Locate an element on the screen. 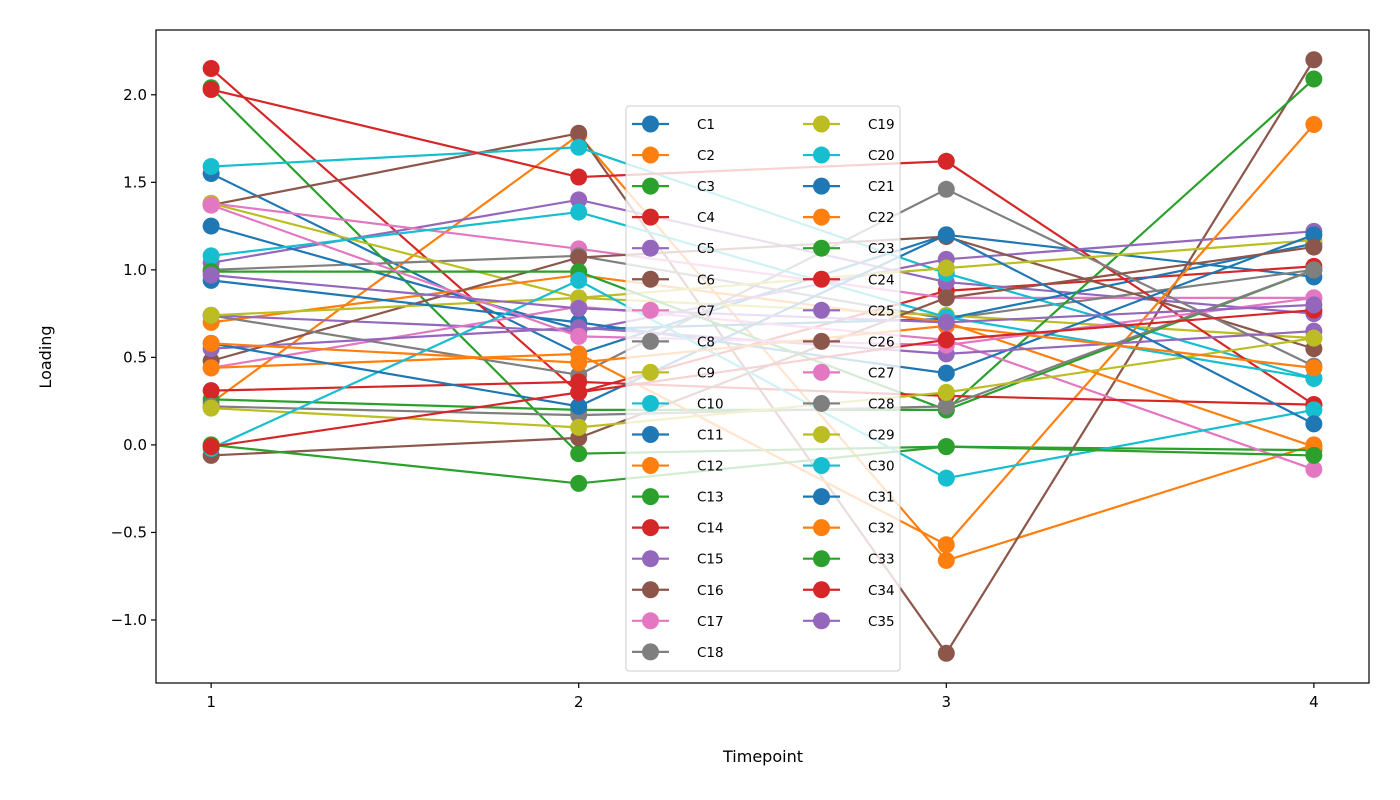  legend-entry-C5: C5 is located at coordinates (673, 248).